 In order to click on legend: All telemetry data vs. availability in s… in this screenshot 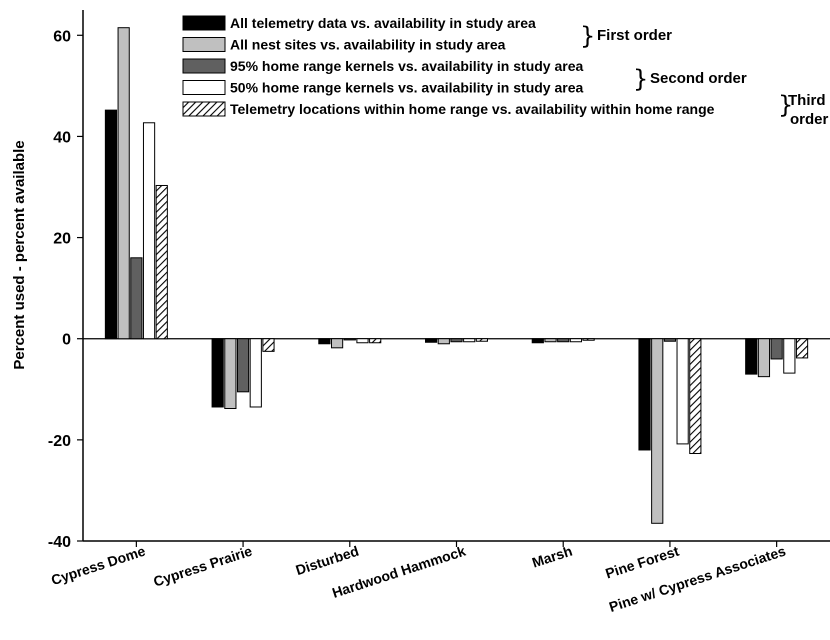, I will do `click(505, 71)`.